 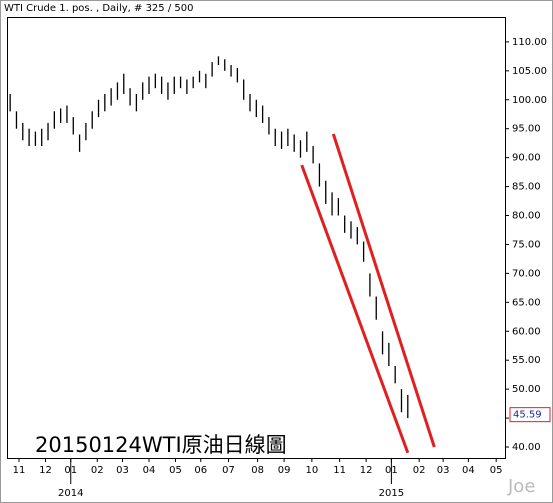 I want to click on y-tick-label: 65.00, so click(x=526, y=302).